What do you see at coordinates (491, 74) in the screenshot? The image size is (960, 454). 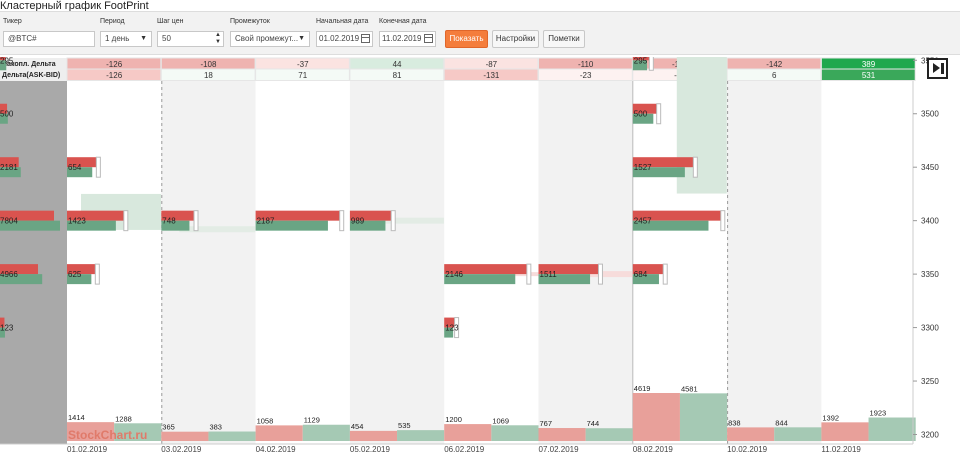 I see `delta-cell` at bounding box center [491, 74].